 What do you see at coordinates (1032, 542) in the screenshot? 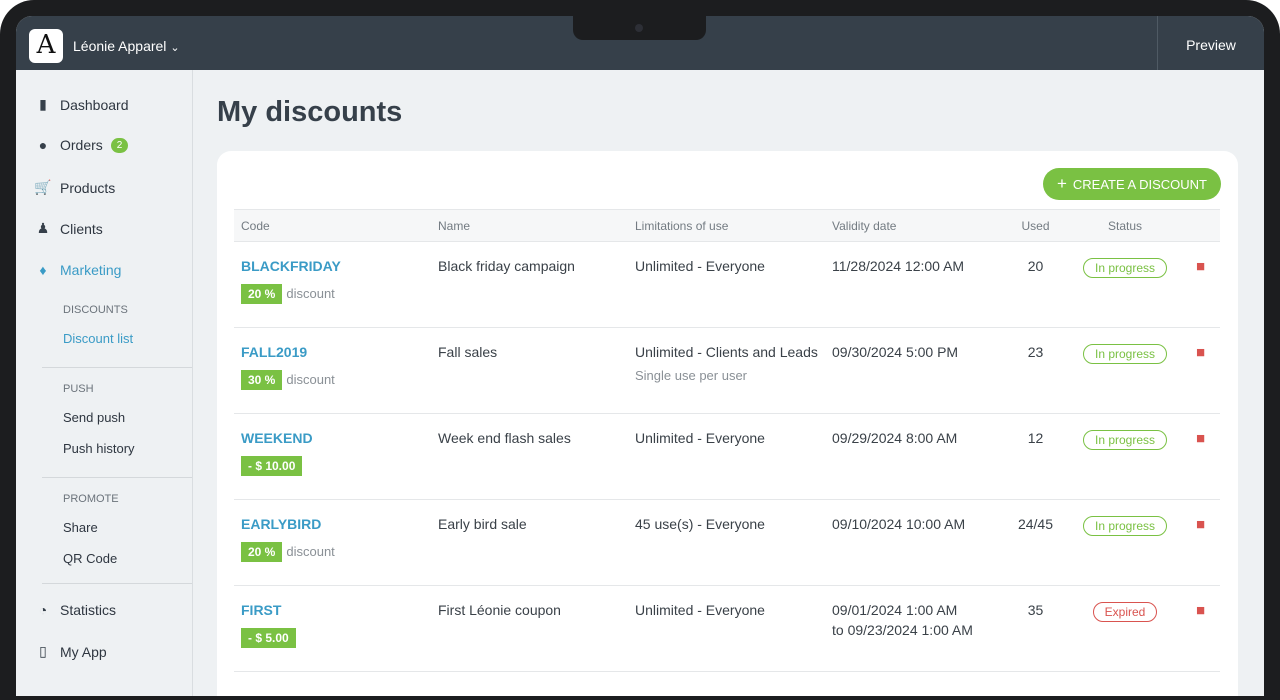
I see `used-cell: 24/45` at bounding box center [1032, 542].